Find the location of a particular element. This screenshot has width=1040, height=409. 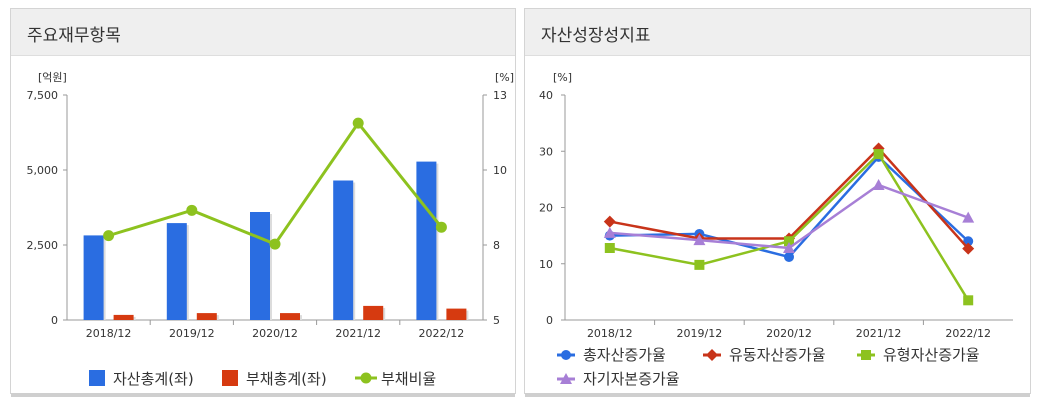

legend-label: 부채비율 is located at coordinates (408, 379).